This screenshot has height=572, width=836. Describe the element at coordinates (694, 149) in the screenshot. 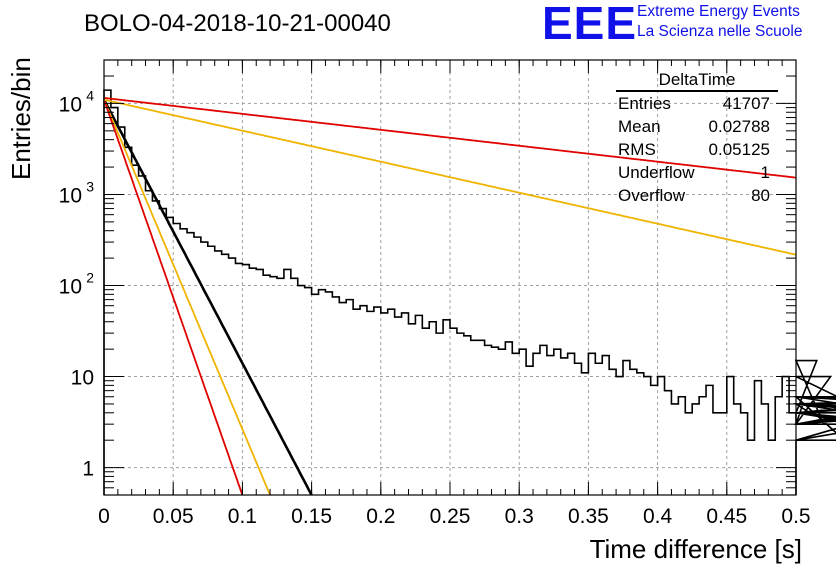

I see `stats-row-rms: RMS 0.05125` at that location.